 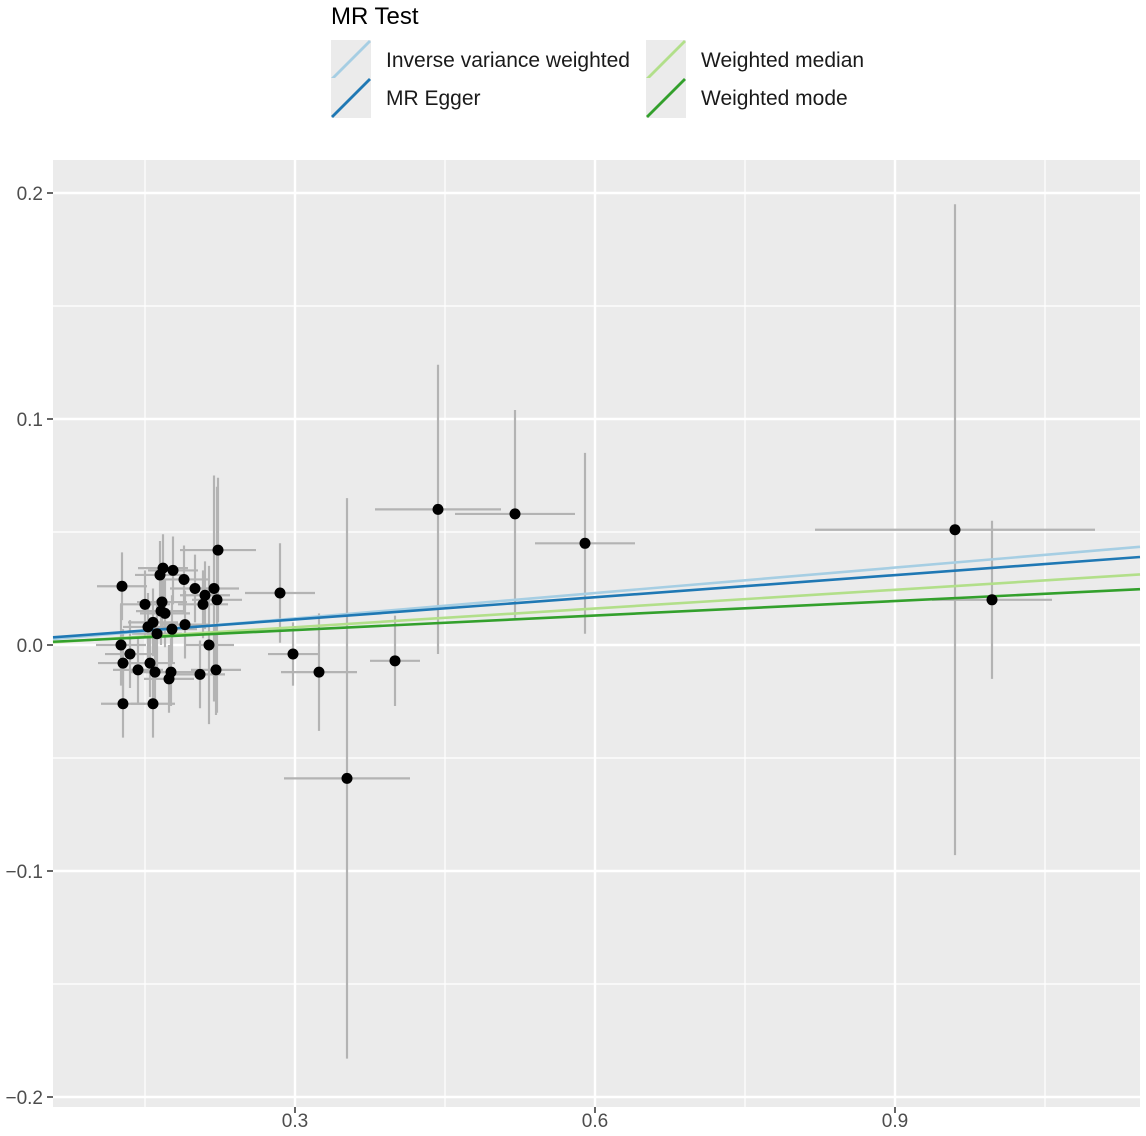 I want to click on legend-entry: Weighted mode, so click(x=747, y=98).